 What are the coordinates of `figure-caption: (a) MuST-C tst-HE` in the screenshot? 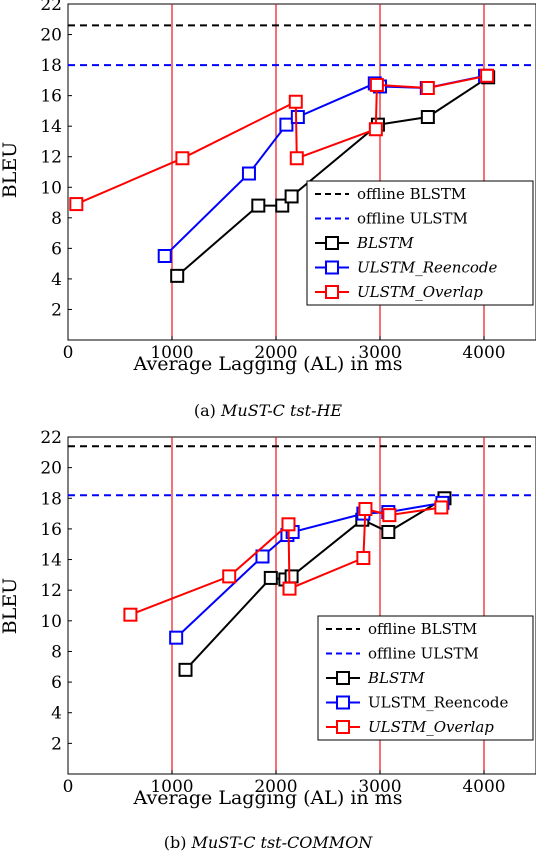 It's located at (268, 410).